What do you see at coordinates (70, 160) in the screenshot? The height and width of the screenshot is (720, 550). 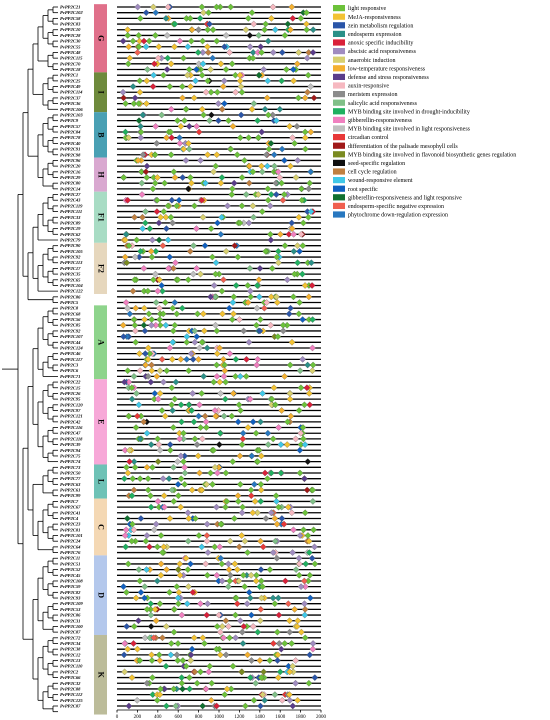 I see `gene-label: PvPP2C96` at bounding box center [70, 160].